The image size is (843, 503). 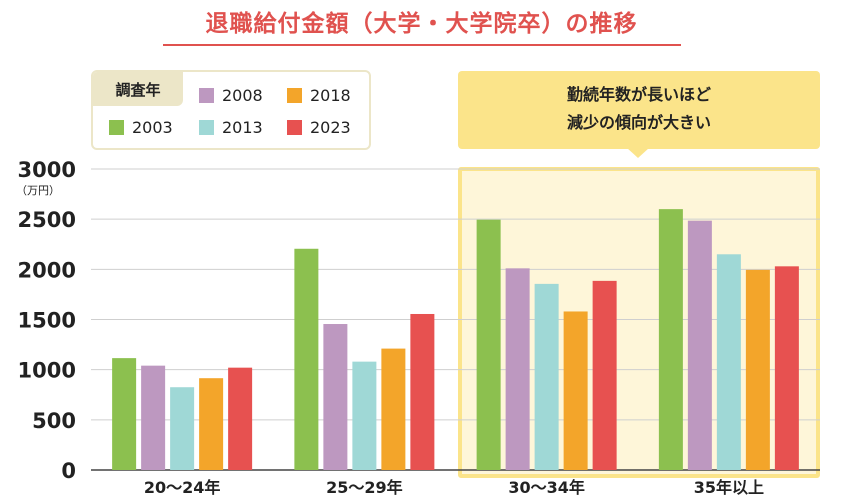 I want to click on legend-label-2023: 2023, so click(x=330, y=127).